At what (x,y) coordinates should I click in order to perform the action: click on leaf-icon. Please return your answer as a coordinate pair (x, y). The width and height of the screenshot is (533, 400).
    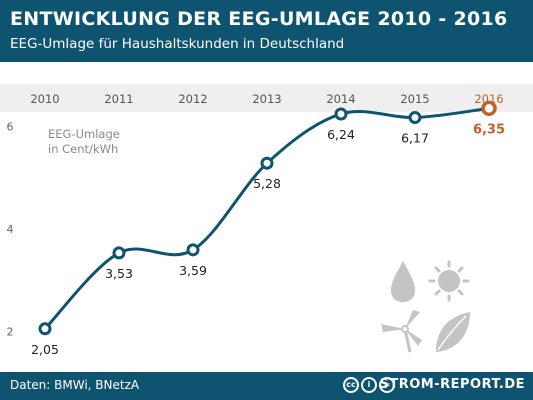
    Looking at the image, I should click on (453, 332).